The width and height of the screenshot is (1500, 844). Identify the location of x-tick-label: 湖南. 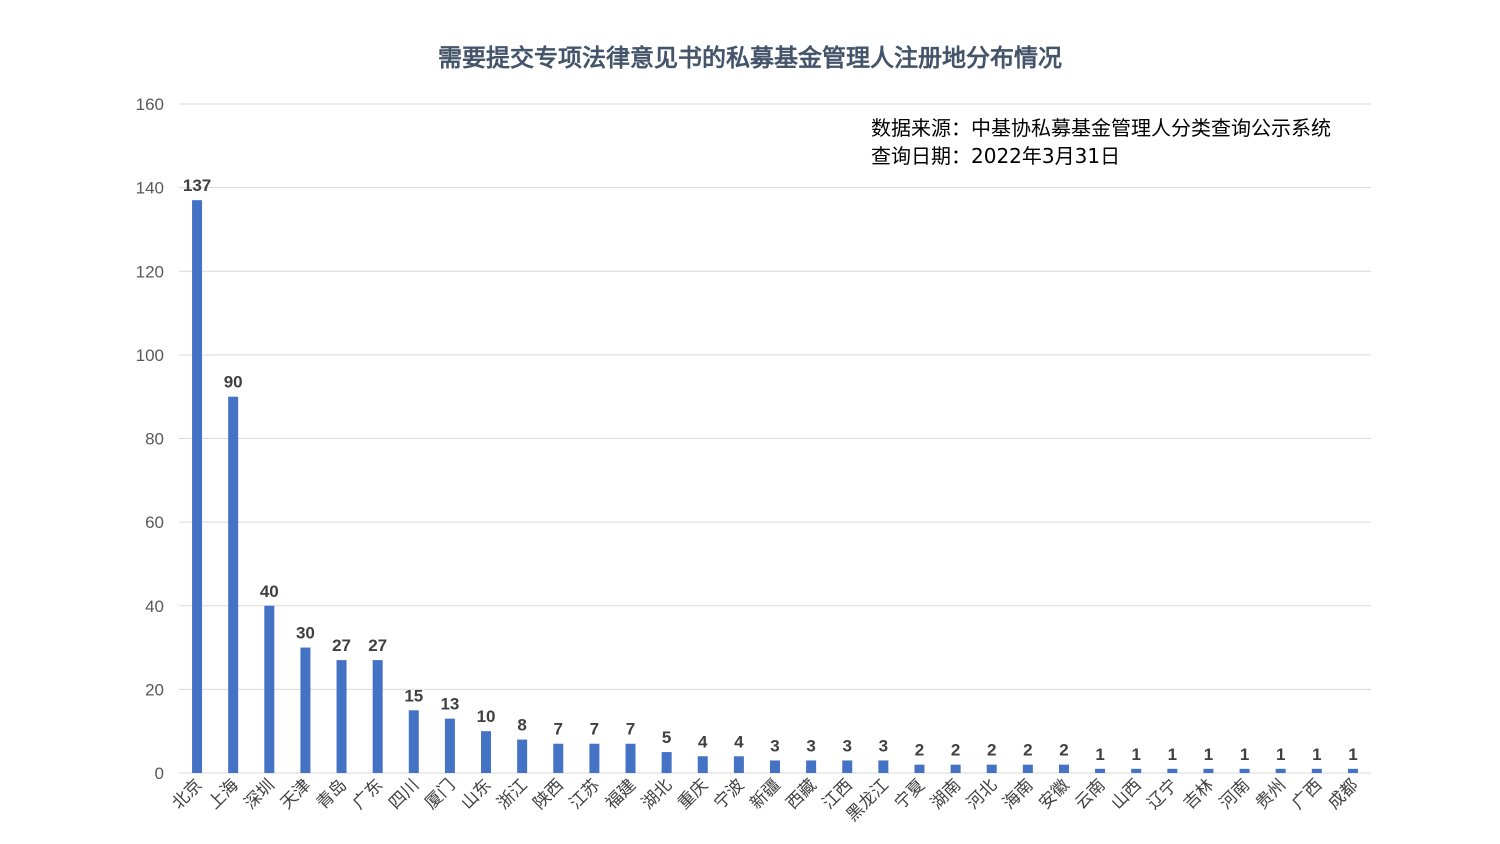
(945, 793).